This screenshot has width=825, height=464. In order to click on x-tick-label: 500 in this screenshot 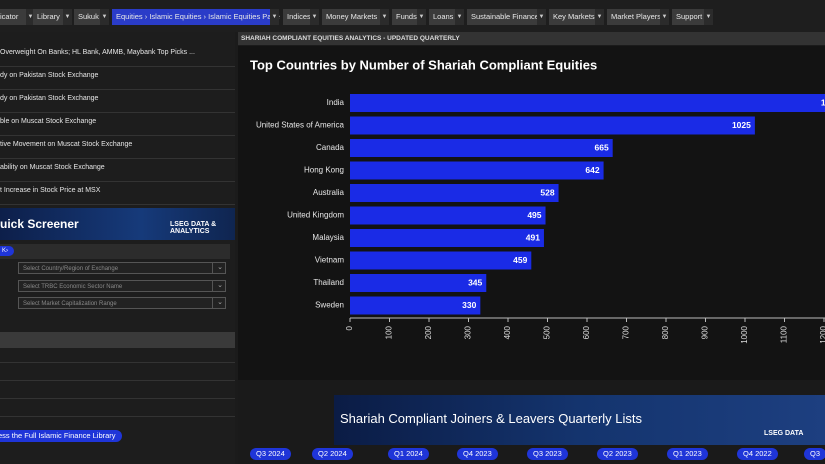, I will do `click(547, 332)`.